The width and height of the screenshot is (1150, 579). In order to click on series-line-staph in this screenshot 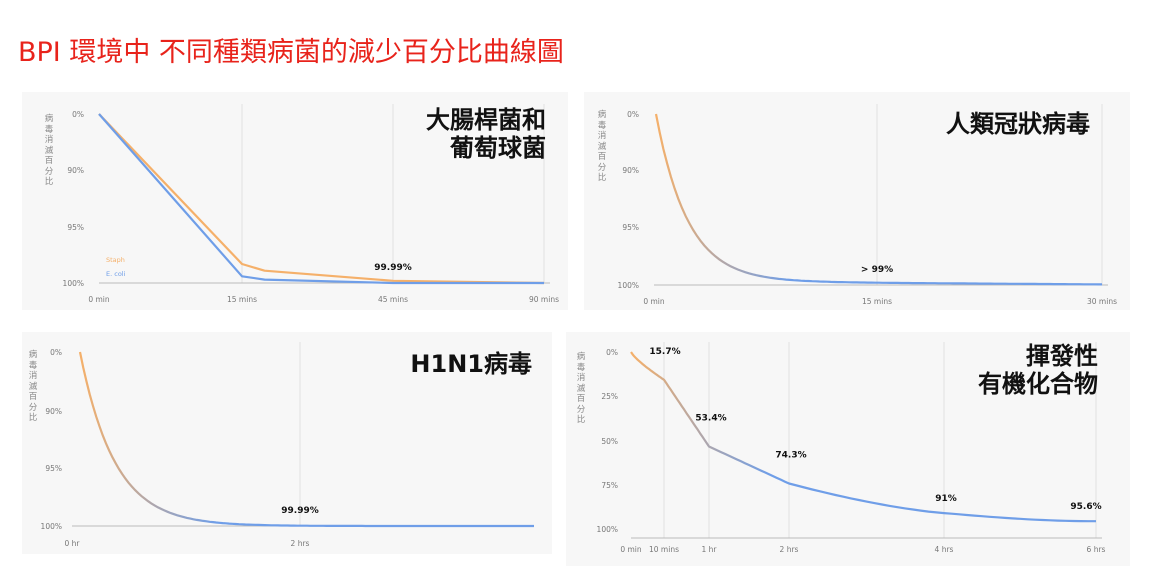, I will do `click(321, 199)`.